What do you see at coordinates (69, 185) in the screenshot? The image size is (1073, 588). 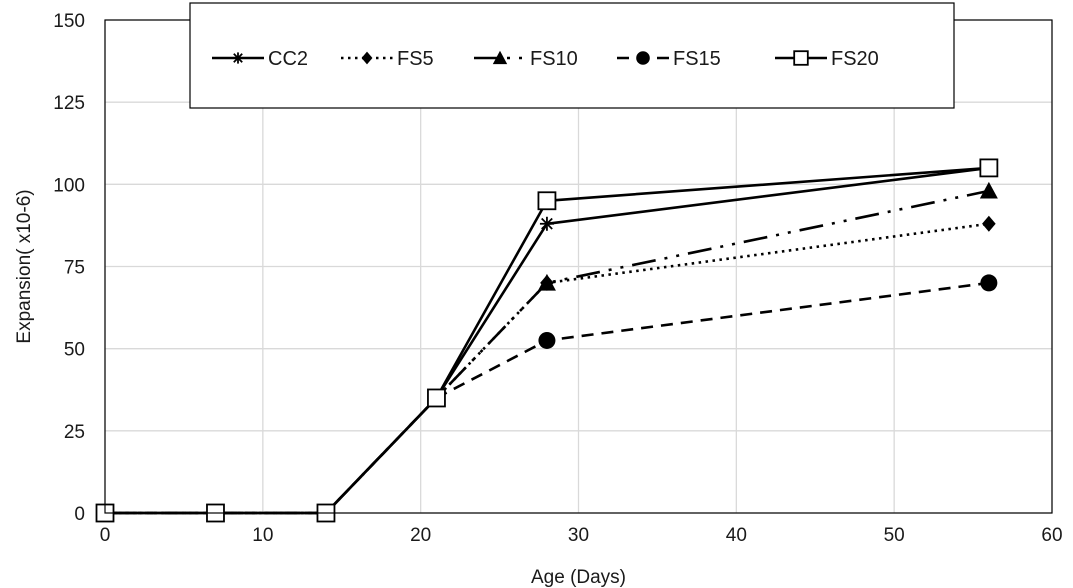 I see `y-tick-label: 100` at bounding box center [69, 185].